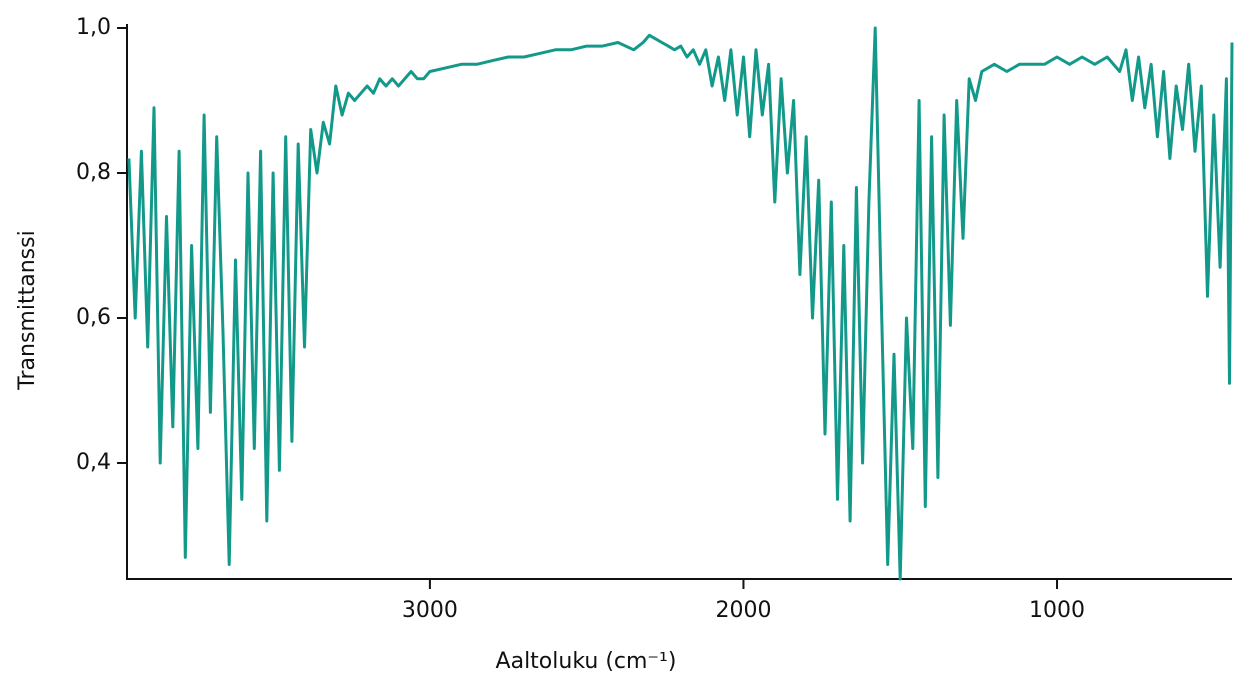 The width and height of the screenshot is (1244, 688). I want to click on y-tick-label: 0,8, so click(93, 172).